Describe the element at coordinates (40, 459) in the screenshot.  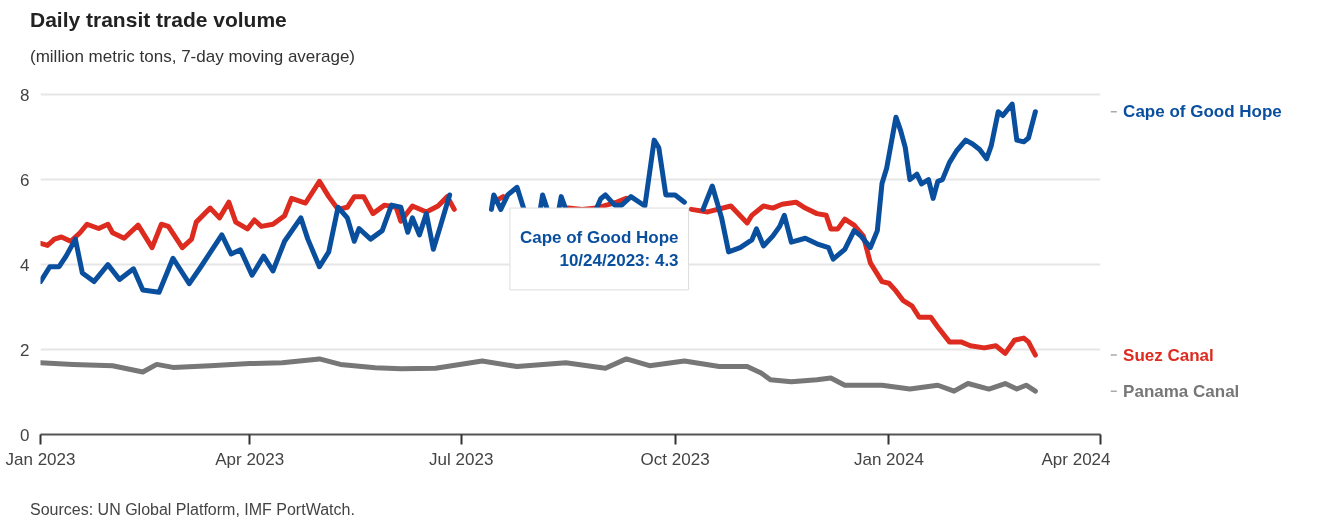
I see `x-tick-label: Jan 2023` at that location.